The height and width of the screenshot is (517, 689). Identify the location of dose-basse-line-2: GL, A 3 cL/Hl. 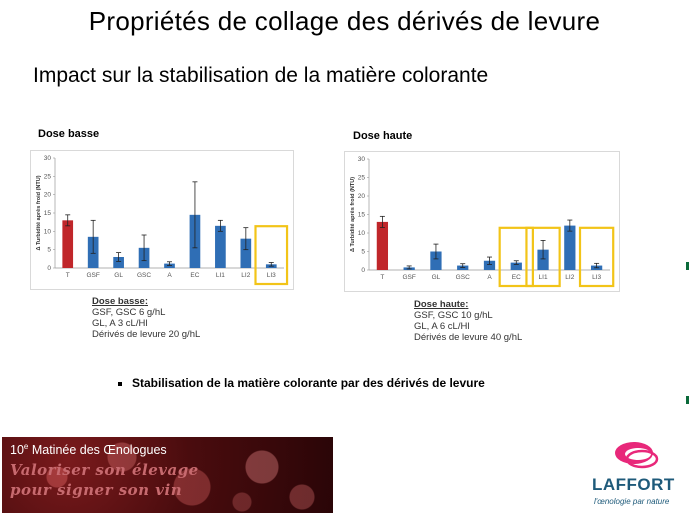
(120, 323).